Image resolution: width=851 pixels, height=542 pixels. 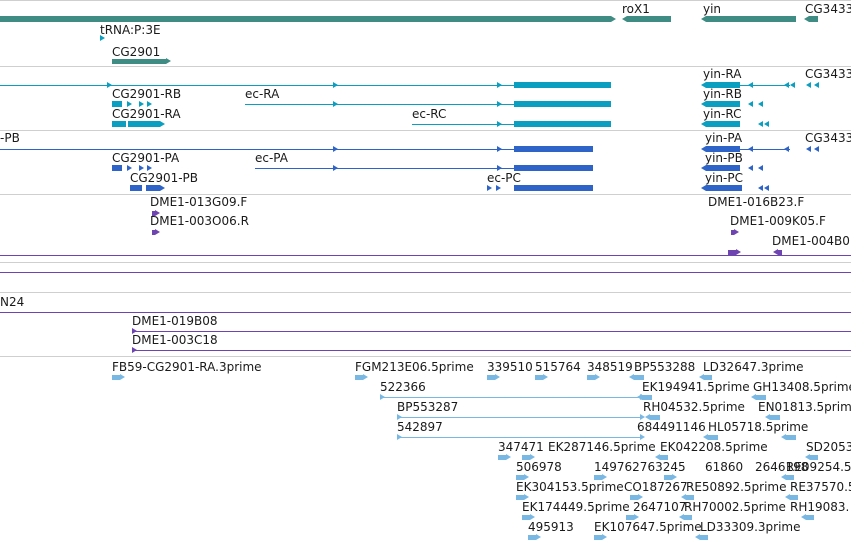 What do you see at coordinates (130, 30) in the screenshot?
I see `feature-label: tRNA:P:3E` at bounding box center [130, 30].